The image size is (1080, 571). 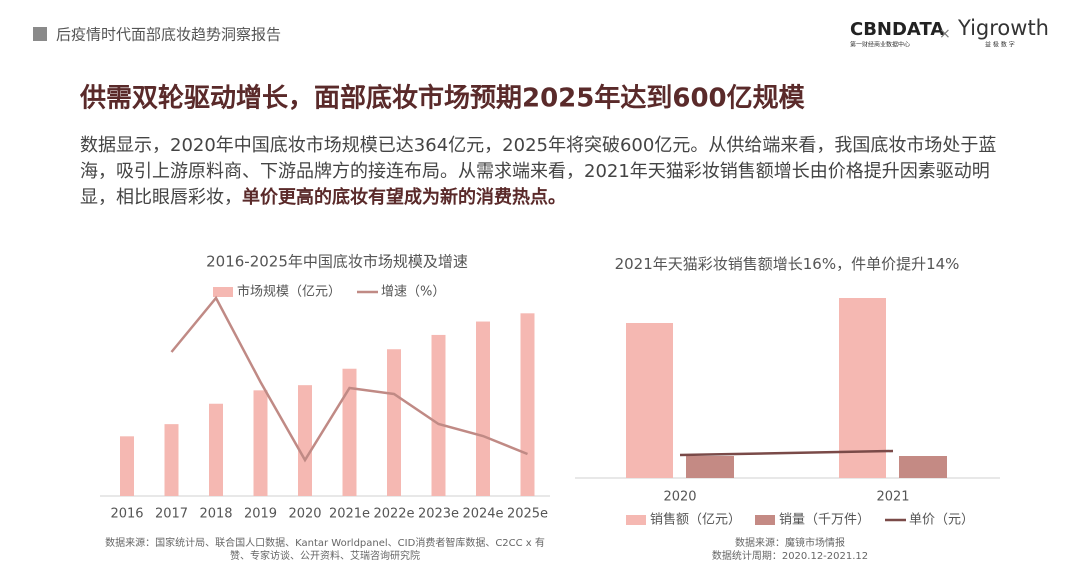 What do you see at coordinates (790, 556) in the screenshot?
I see `period-note: 数据统计周期：2020.12-2021.12` at bounding box center [790, 556].